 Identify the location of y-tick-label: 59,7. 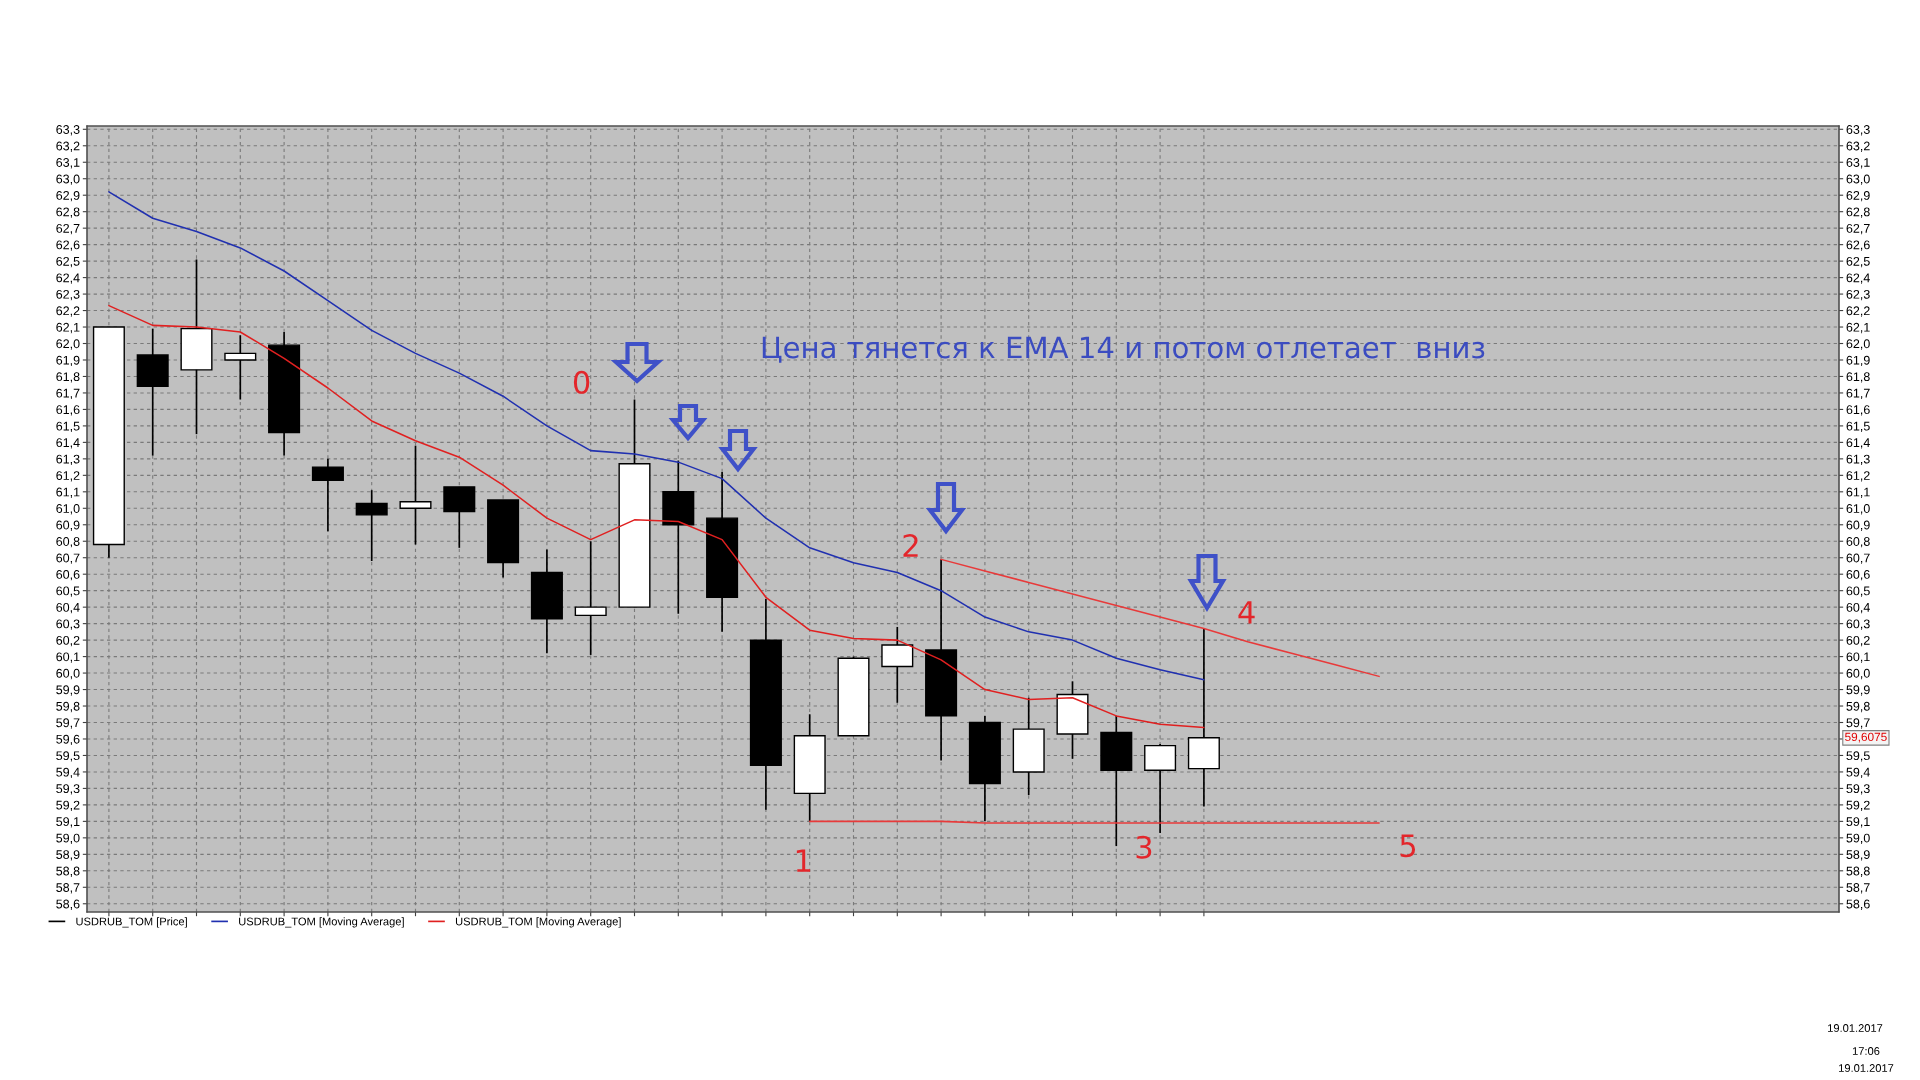
(68, 723).